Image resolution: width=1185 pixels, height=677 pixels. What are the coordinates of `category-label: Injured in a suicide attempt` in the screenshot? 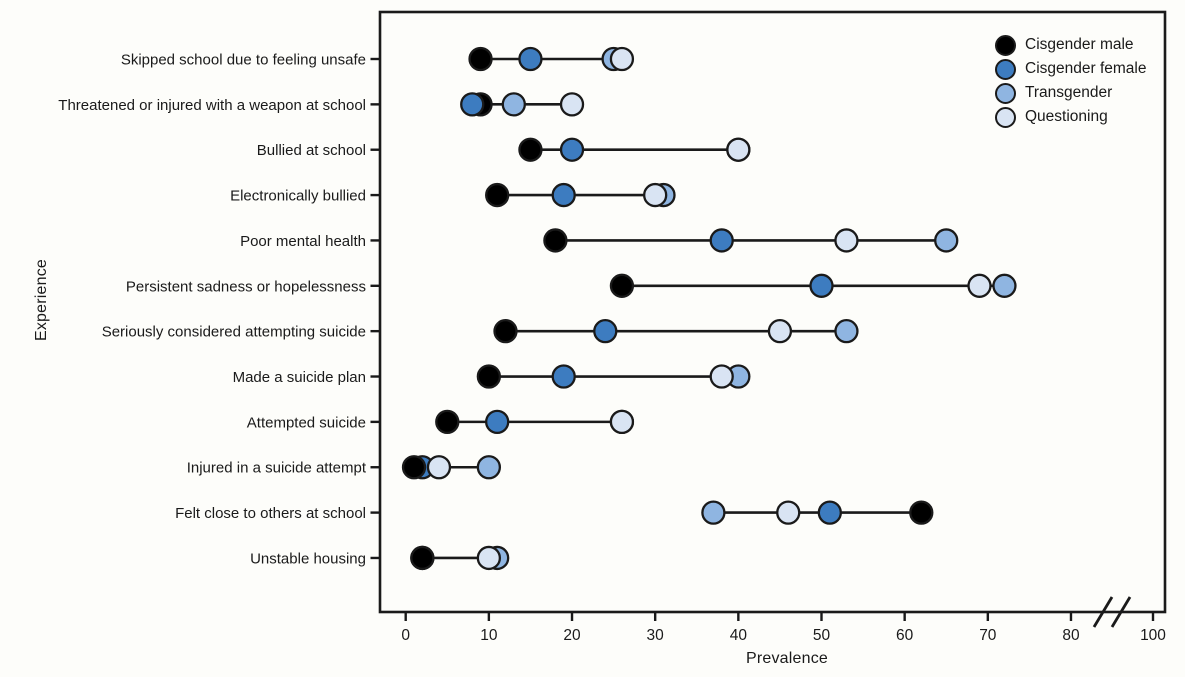 It's located at (277, 468).